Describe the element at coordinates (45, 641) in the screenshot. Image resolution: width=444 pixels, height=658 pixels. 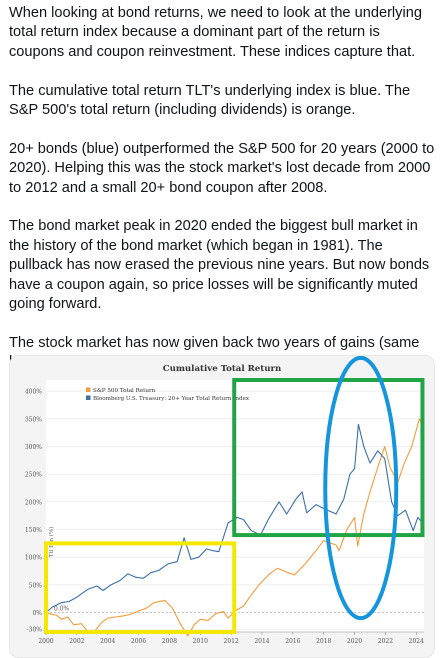
I see `x-tick-label: 2000` at that location.